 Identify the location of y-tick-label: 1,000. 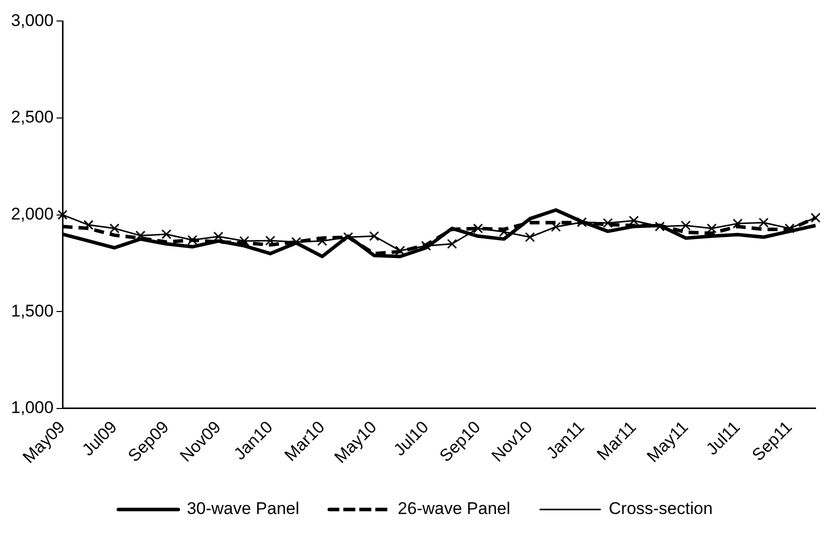
(32, 408).